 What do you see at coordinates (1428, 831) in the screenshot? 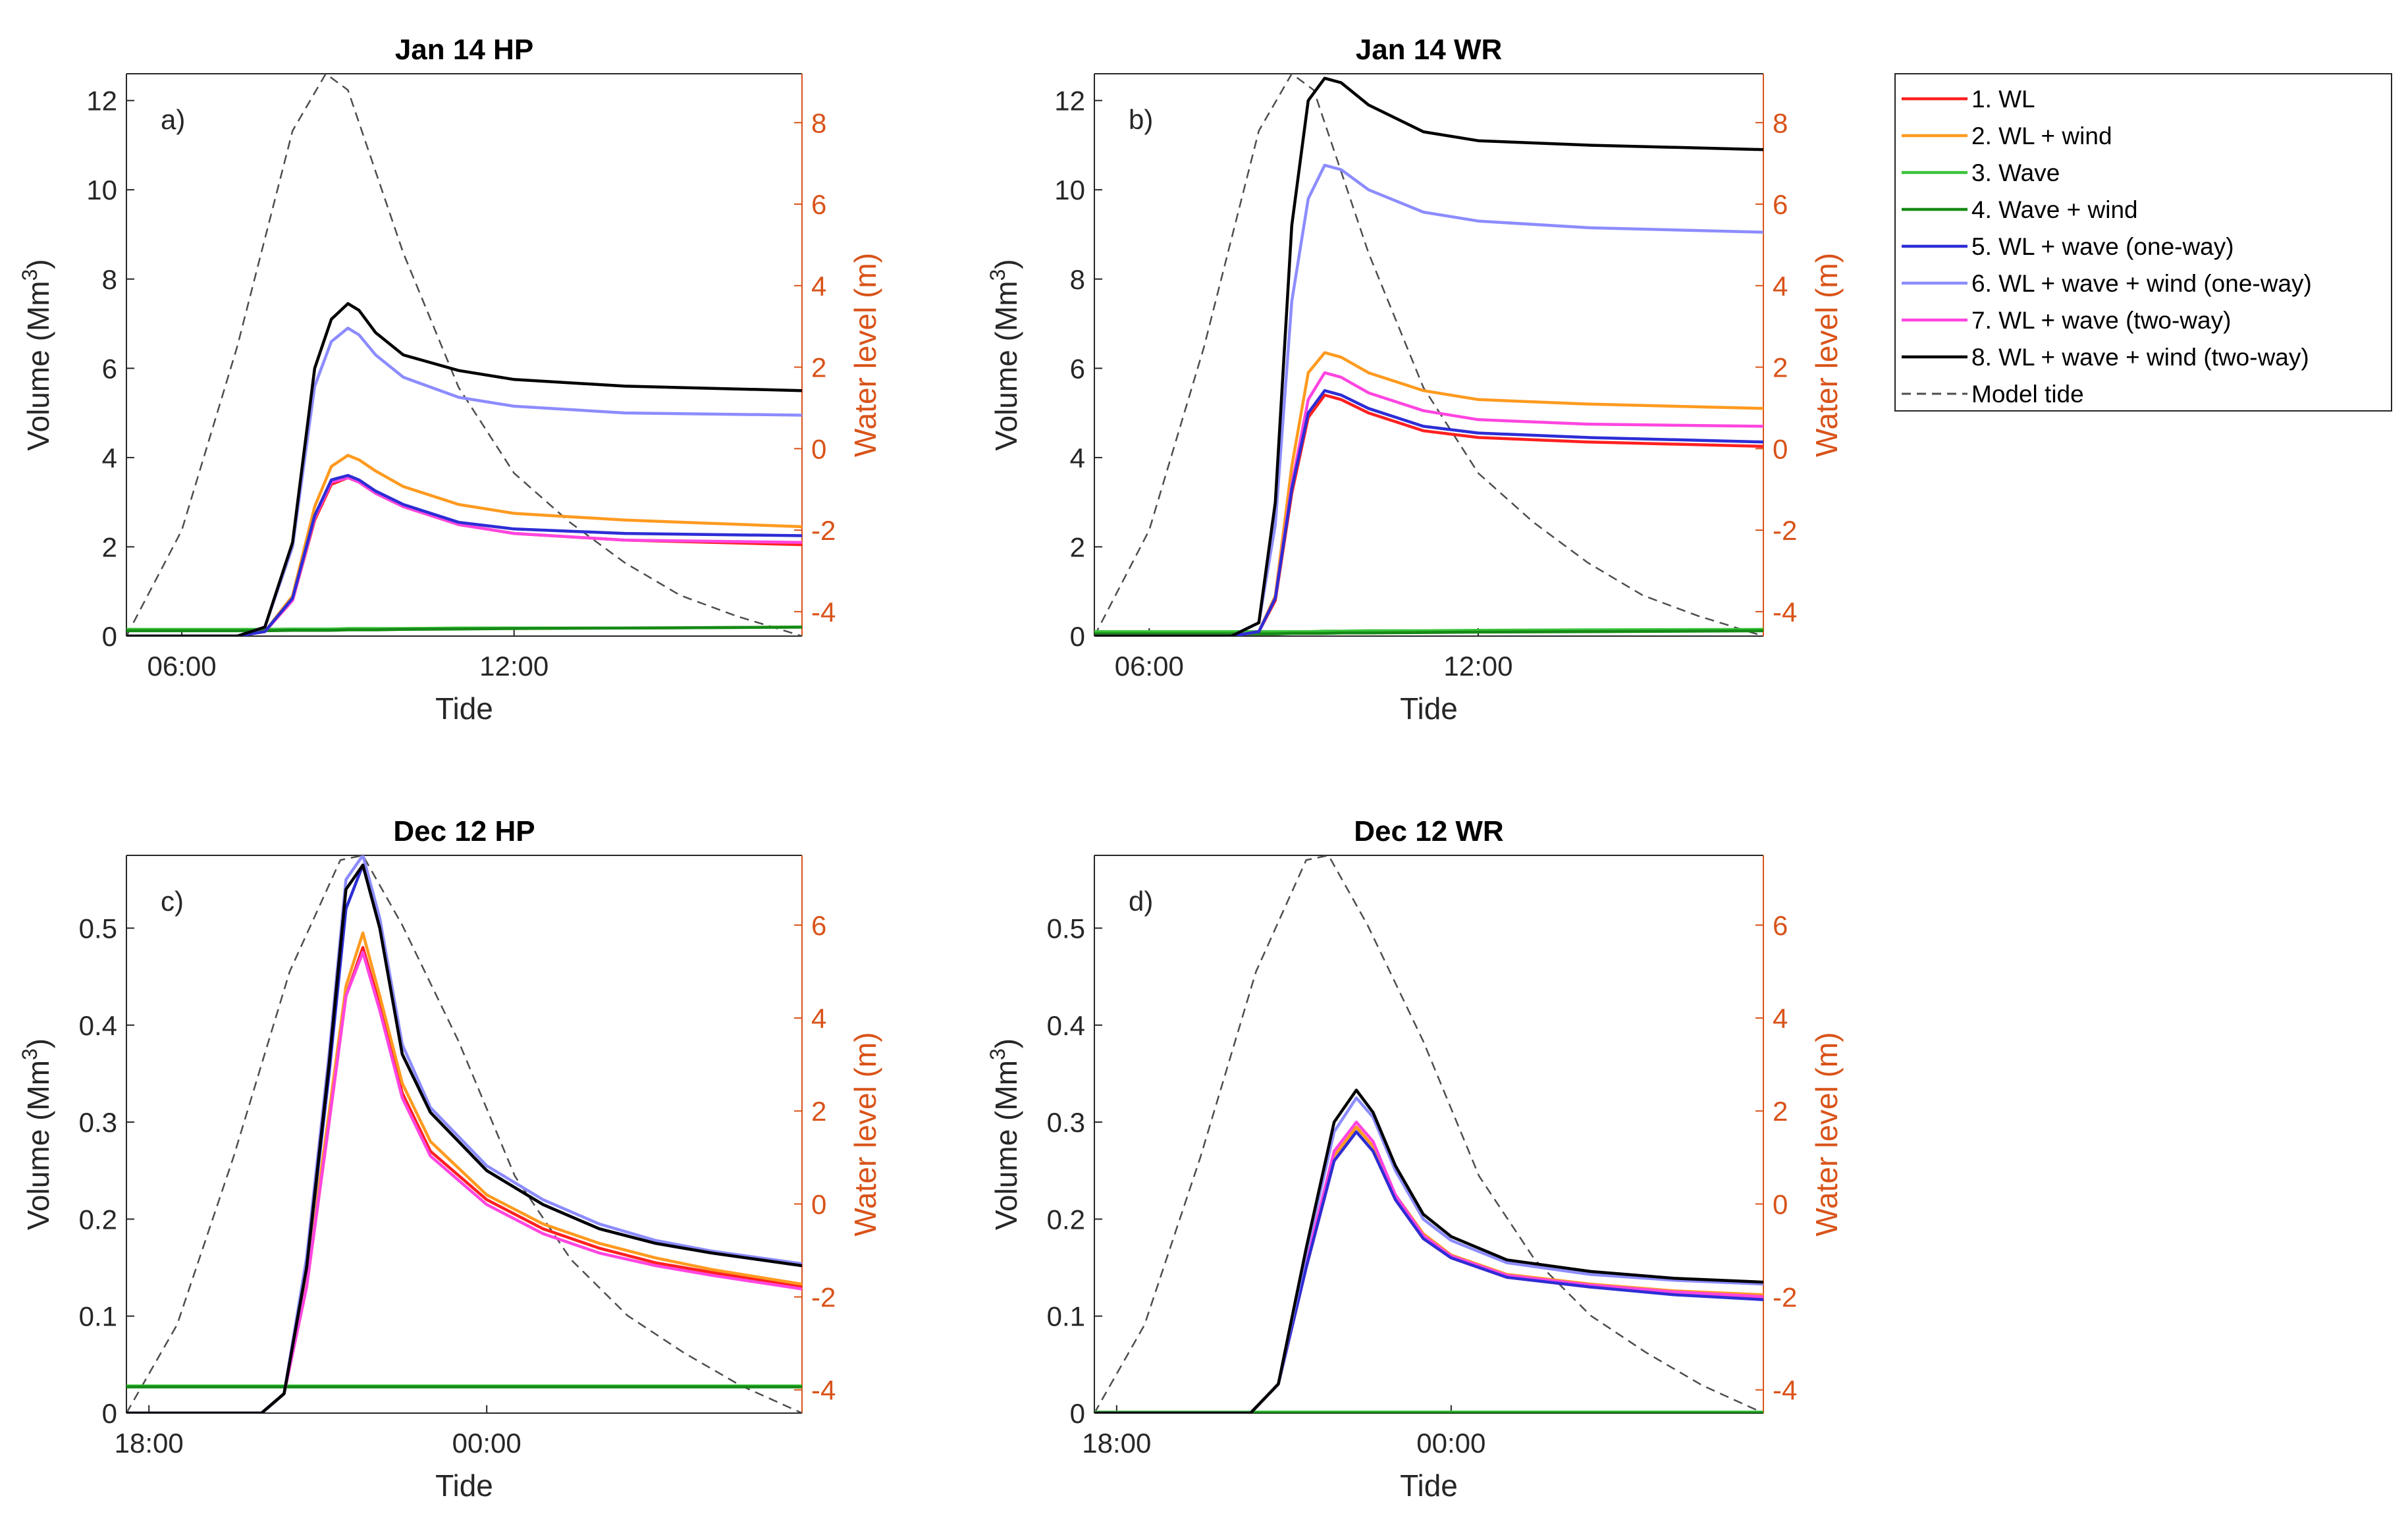
I see `chart-title: Dec 12 WR` at bounding box center [1428, 831].